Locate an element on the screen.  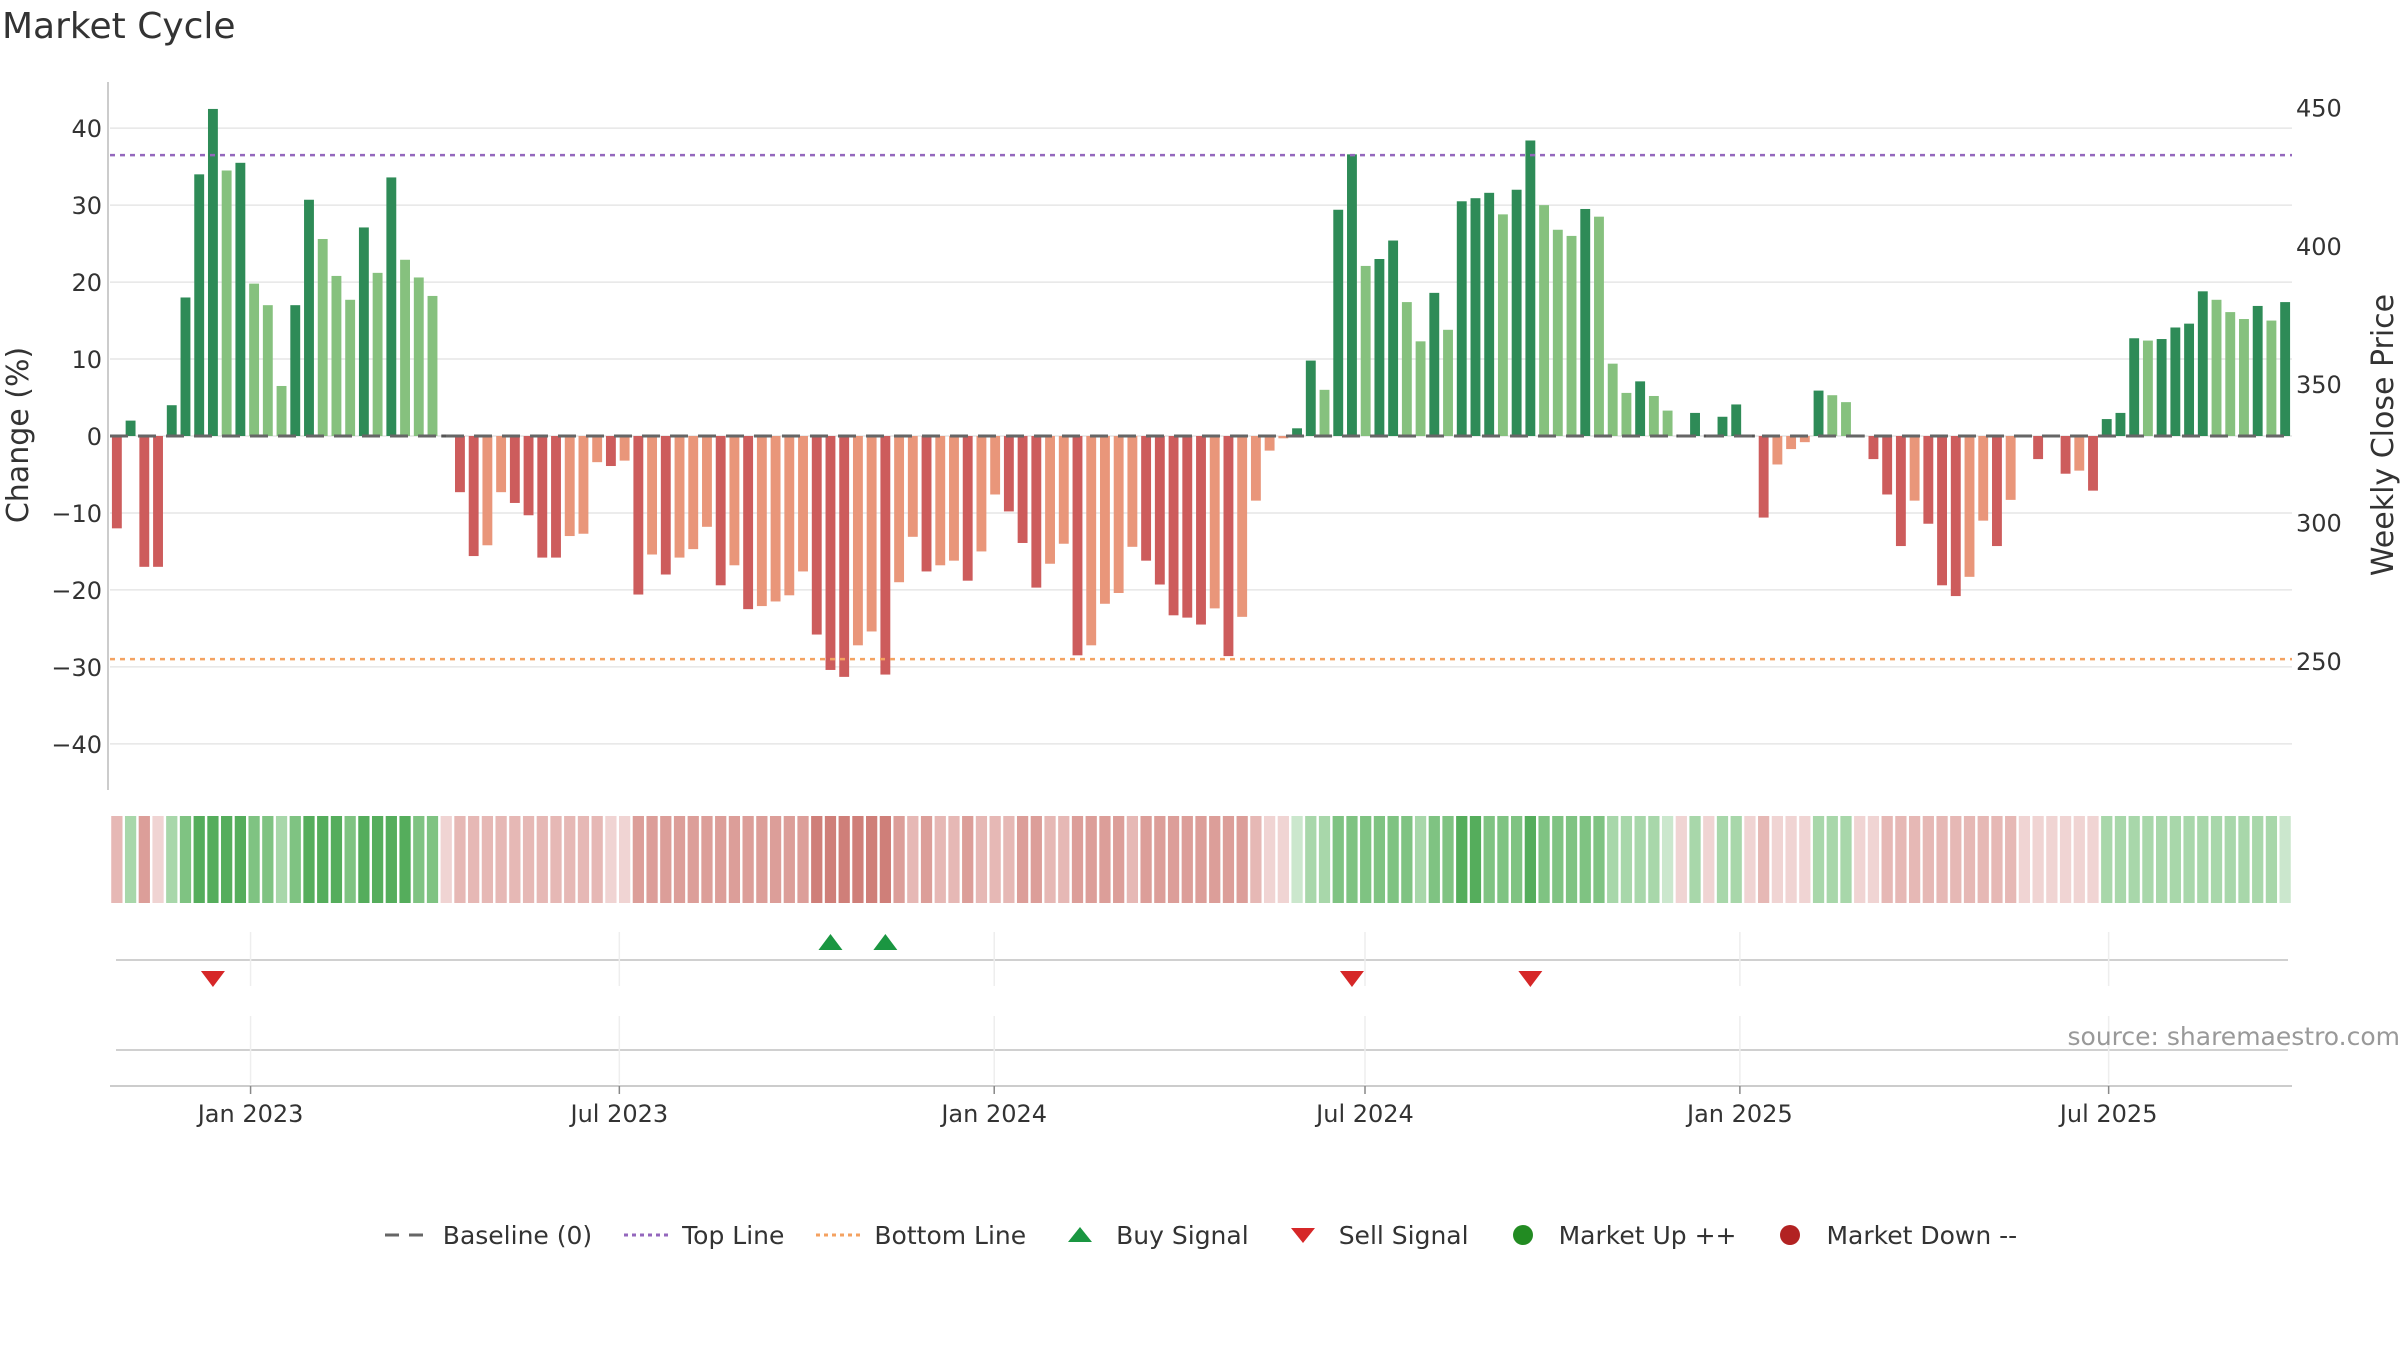
y-tick-label: −40 is located at coordinates (76, 745).